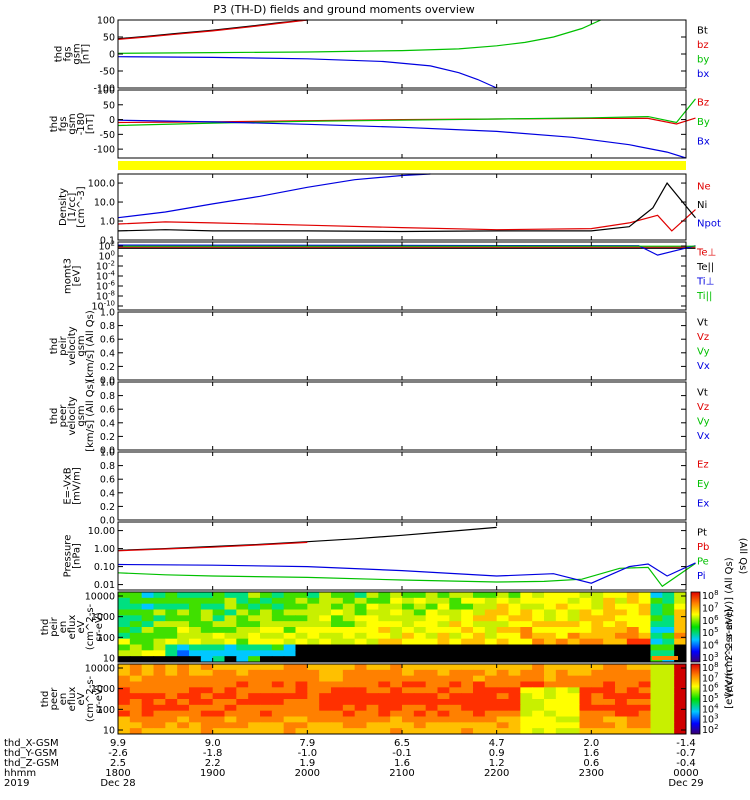 This screenshot has height=800, width=750. What do you see at coordinates (702, 205) in the screenshot?
I see `legend-label-density-1: Ni` at bounding box center [702, 205].